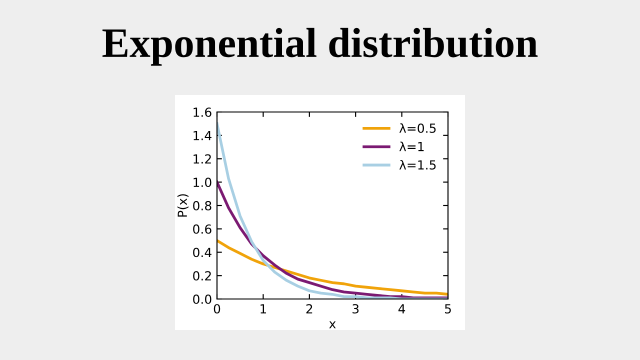 Image resolution: width=640 pixels, height=360 pixels. What do you see at coordinates (203, 135) in the screenshot?
I see `y-tick-label: 1.4` at bounding box center [203, 135].